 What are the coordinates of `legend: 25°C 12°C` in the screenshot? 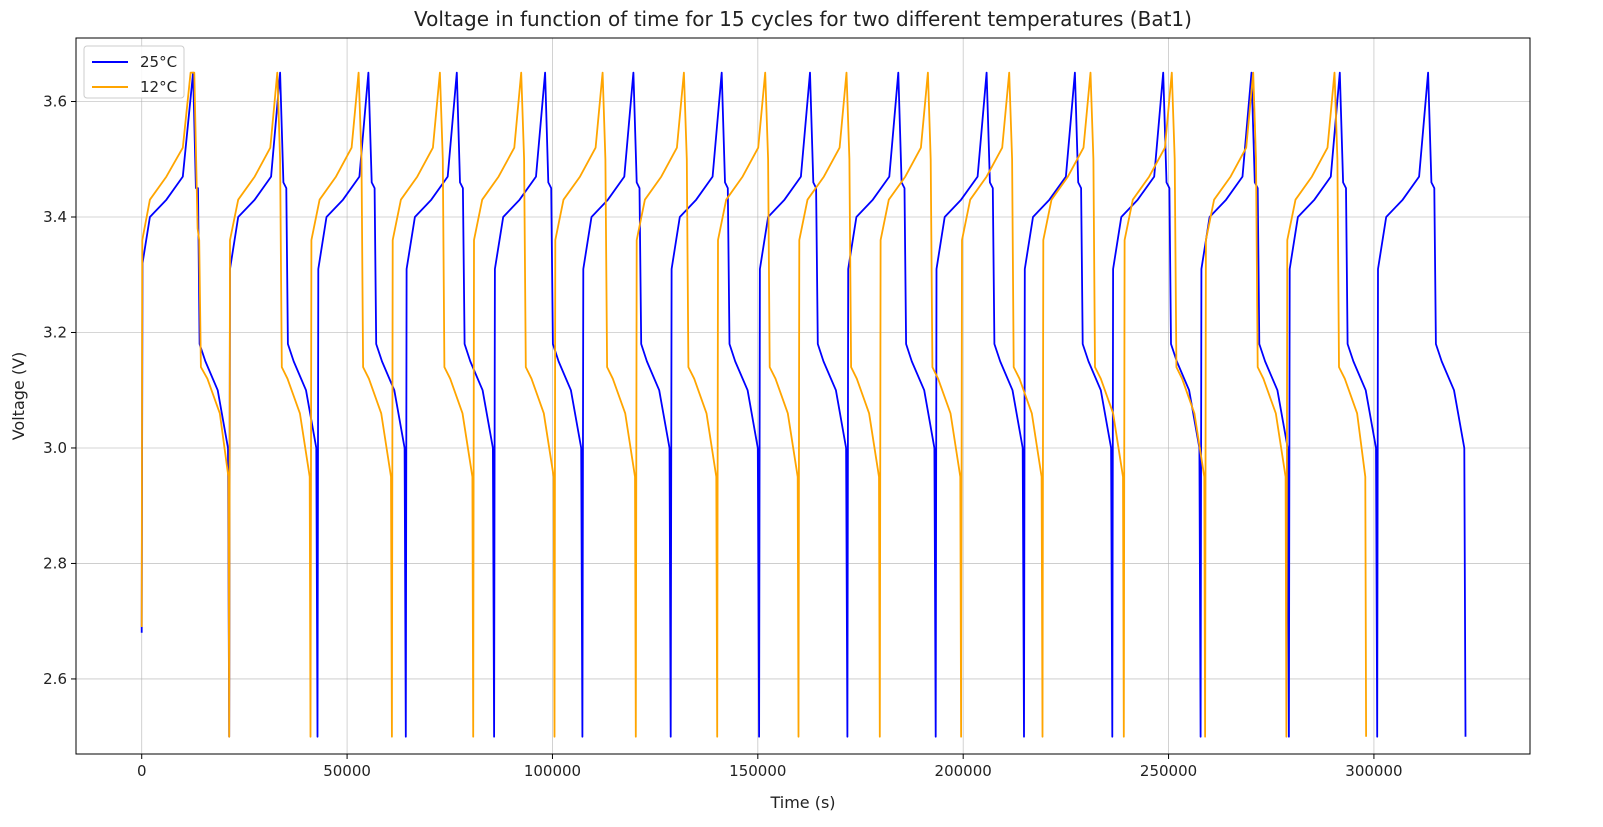 It's located at (134, 72).